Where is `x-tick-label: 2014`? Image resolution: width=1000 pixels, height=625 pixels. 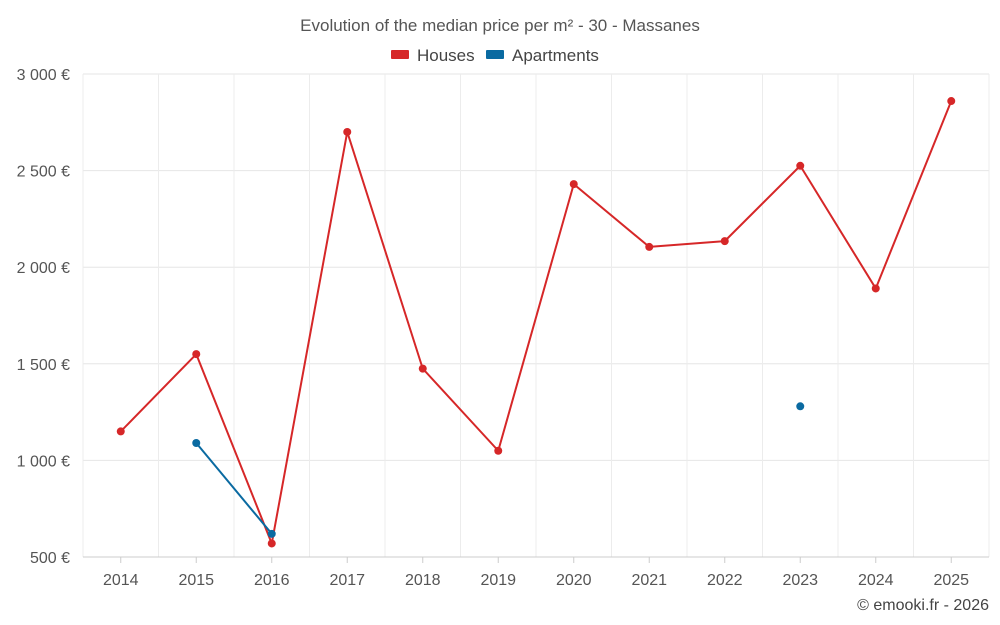 x-tick-label: 2014 is located at coordinates (121, 580).